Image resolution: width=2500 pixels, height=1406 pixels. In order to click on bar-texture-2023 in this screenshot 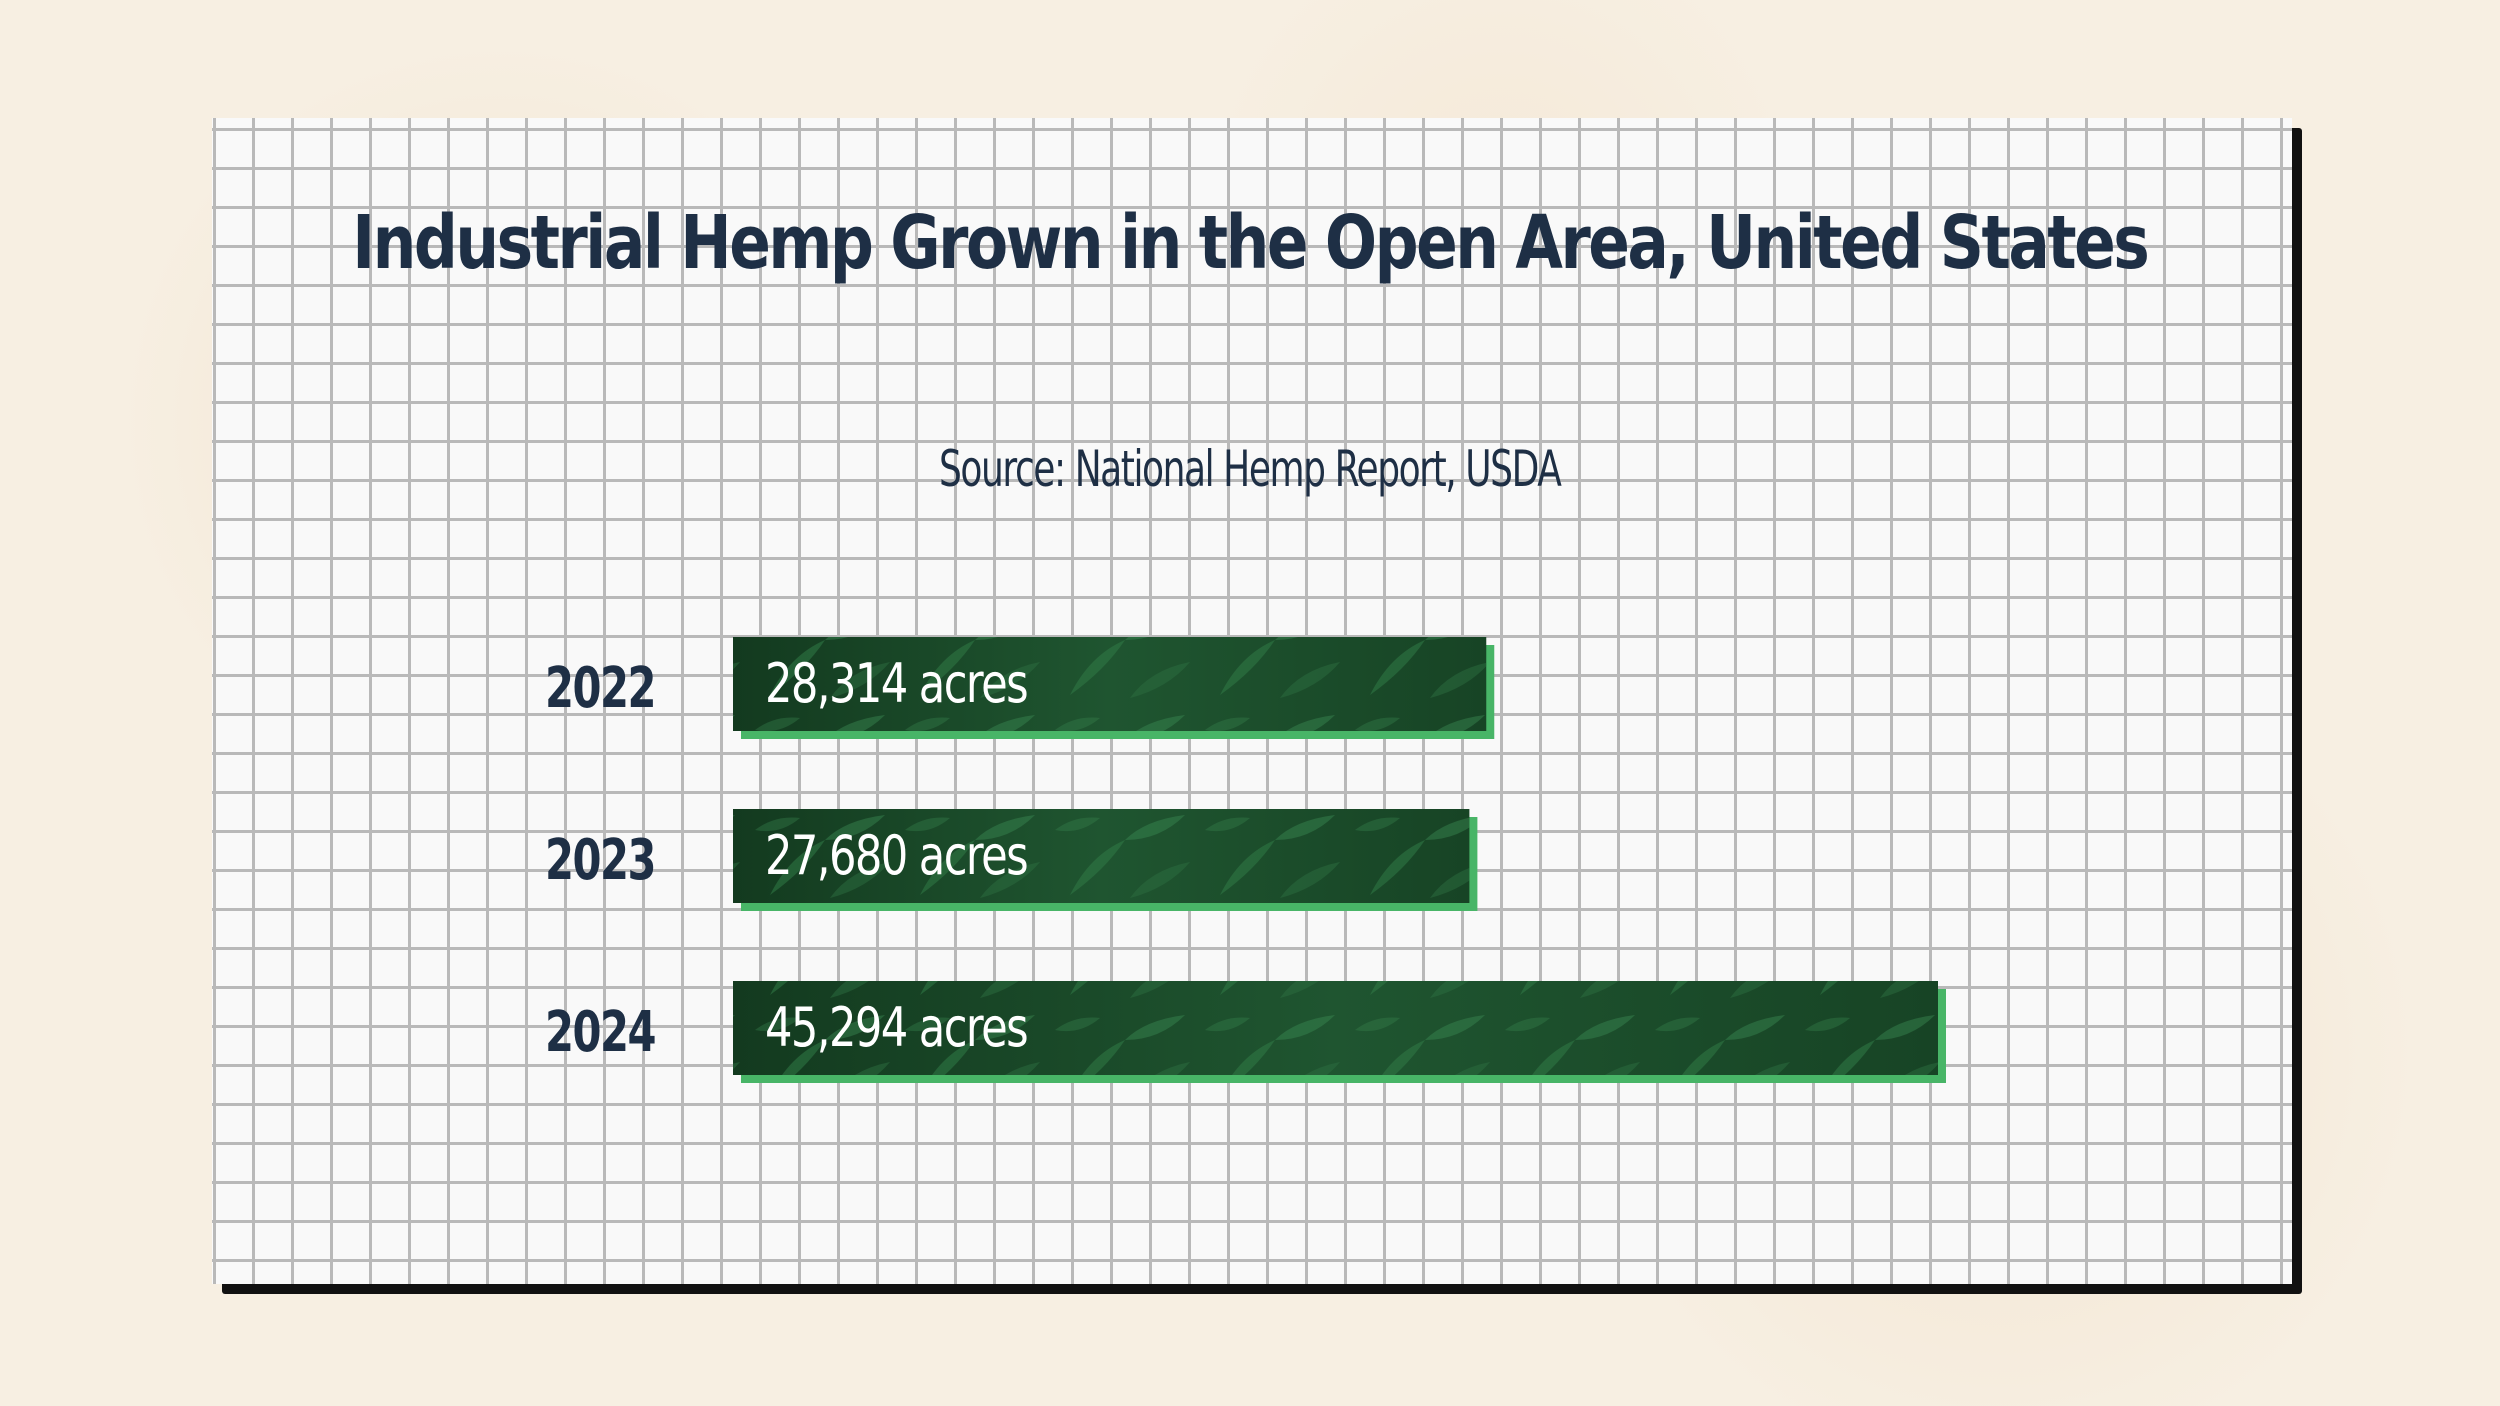, I will do `click(1101, 856)`.